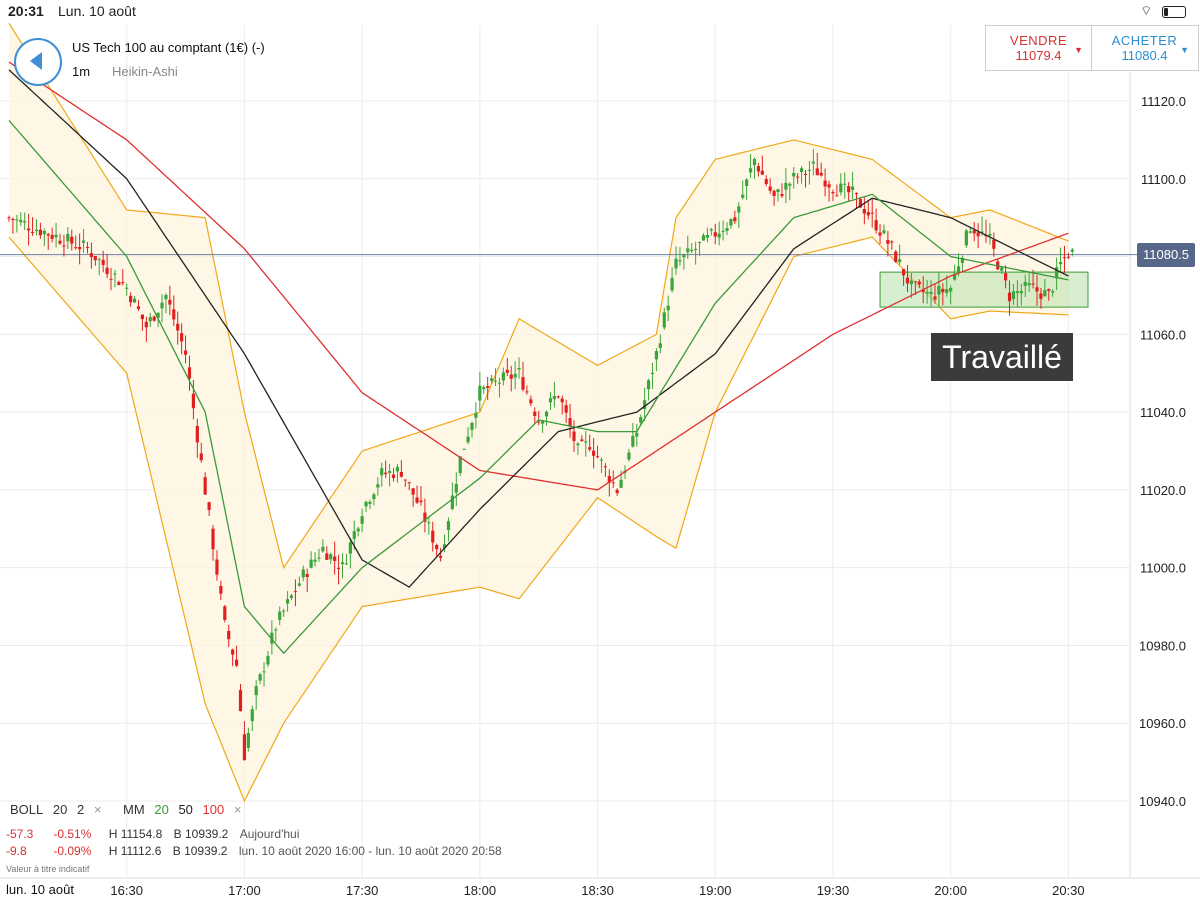 This screenshot has height=900, width=1200. I want to click on trade-panel: VENDRE 11079.4 ▼ ACHETER 11080.4 ▼, so click(1092, 48).